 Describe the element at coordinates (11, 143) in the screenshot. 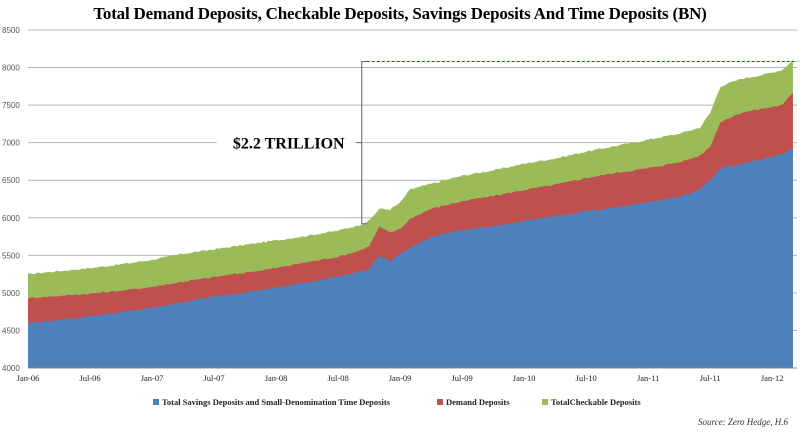

I see `y-tick-label: 7000` at that location.